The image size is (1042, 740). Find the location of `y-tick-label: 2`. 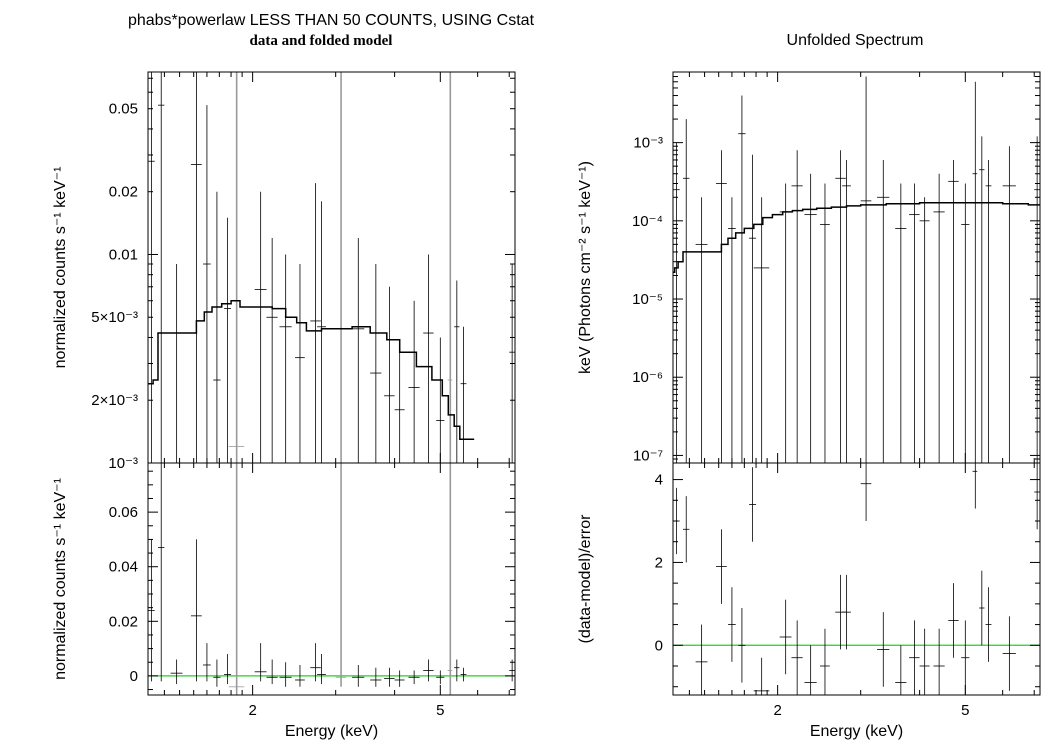

y-tick-label: 2 is located at coordinates (659, 562).